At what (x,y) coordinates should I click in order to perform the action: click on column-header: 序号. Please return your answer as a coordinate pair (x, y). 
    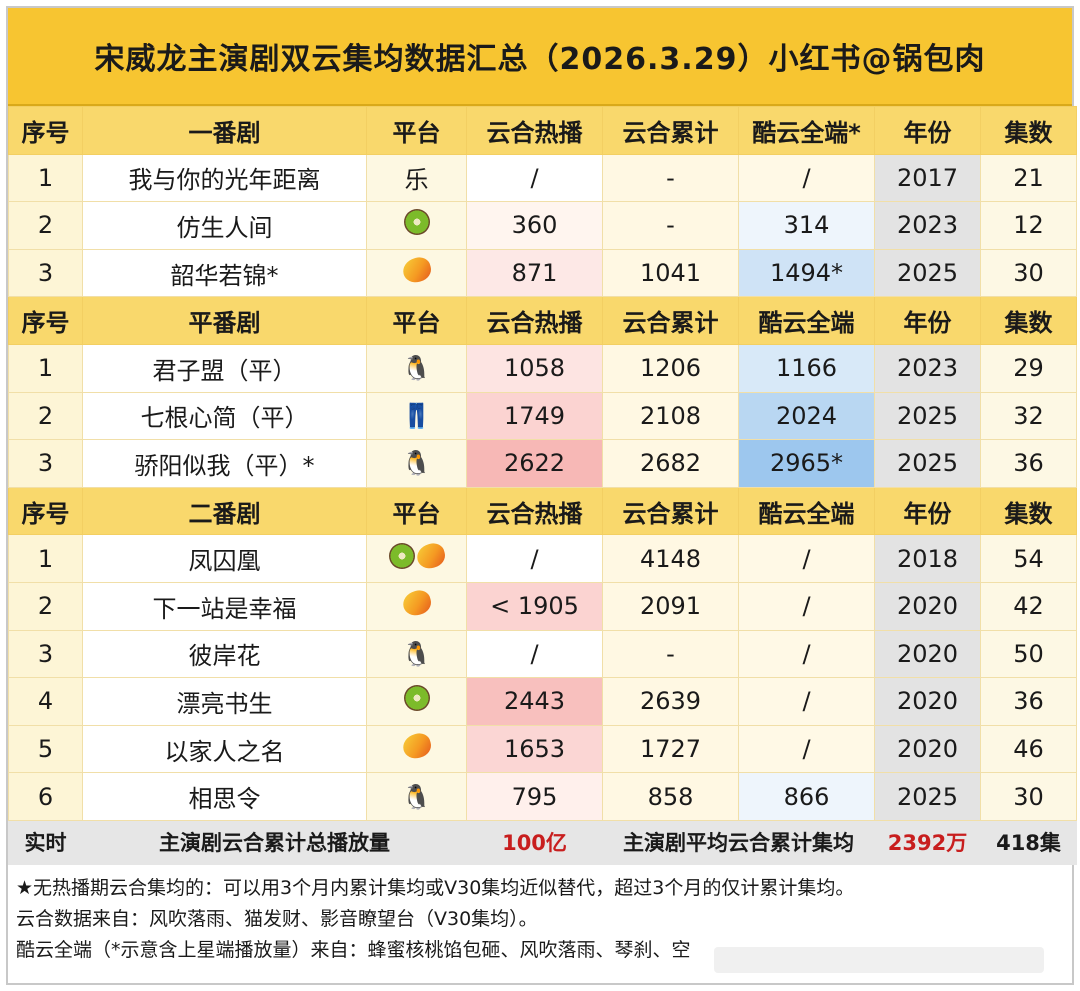
    Looking at the image, I should click on (45, 511).